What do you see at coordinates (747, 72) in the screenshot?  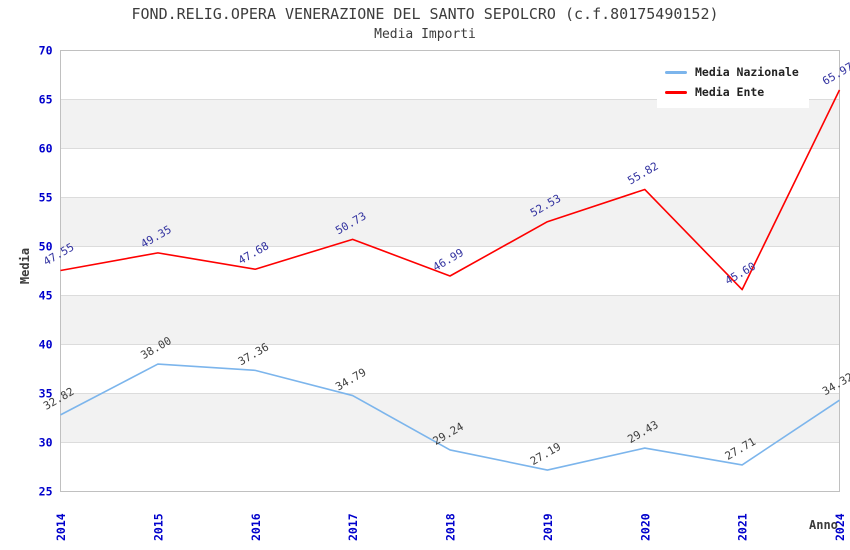 I see `legend-label: Media Nazionale` at bounding box center [747, 72].